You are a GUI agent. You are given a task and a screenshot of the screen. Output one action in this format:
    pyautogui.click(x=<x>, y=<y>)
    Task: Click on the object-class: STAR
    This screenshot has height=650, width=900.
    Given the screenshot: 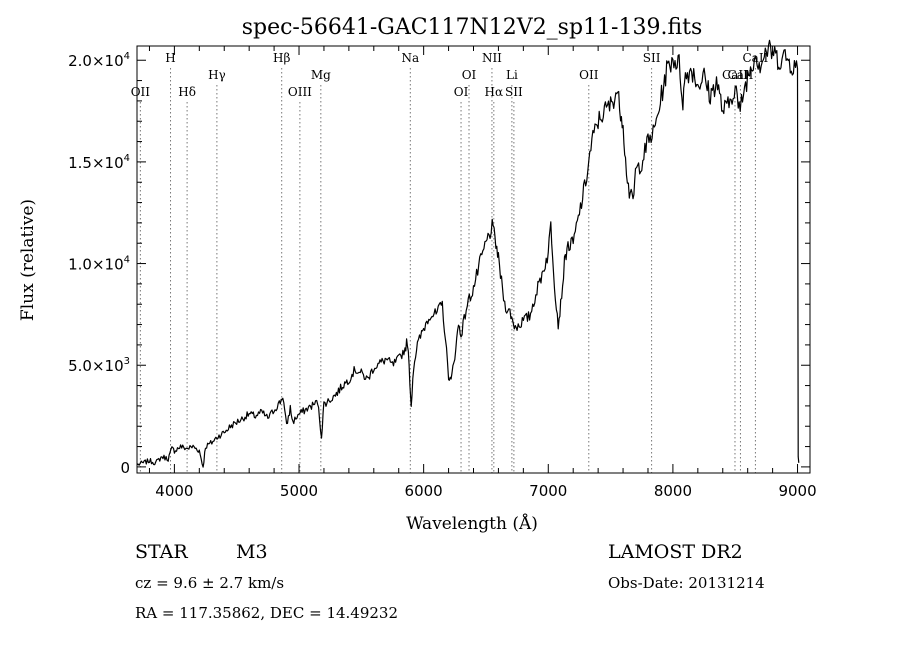 What is the action you would take?
    pyautogui.click(x=161, y=552)
    